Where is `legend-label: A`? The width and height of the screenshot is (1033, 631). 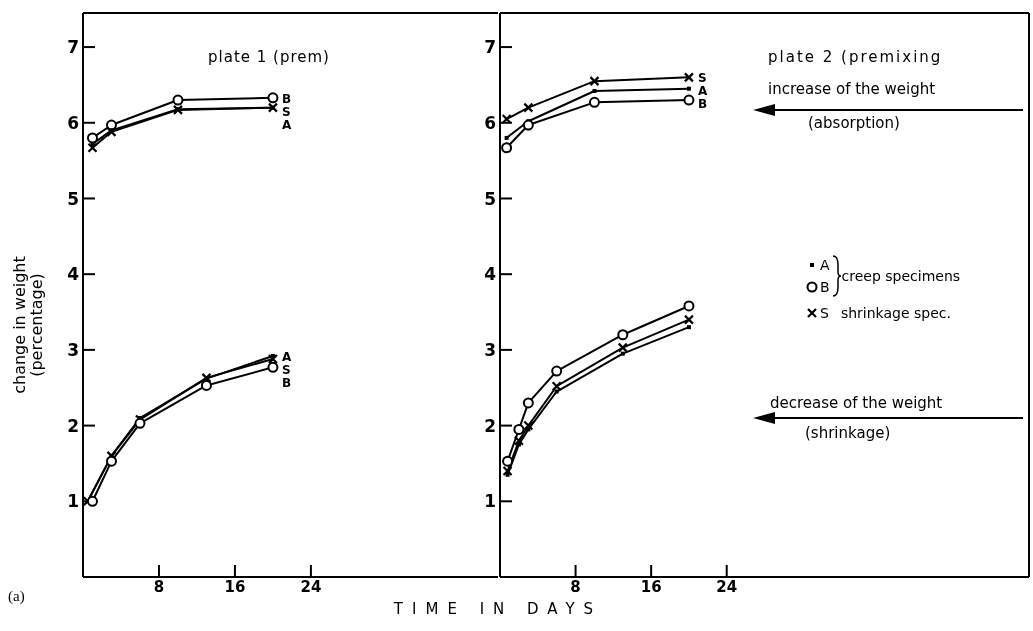
legend-label: A is located at coordinates (825, 265).